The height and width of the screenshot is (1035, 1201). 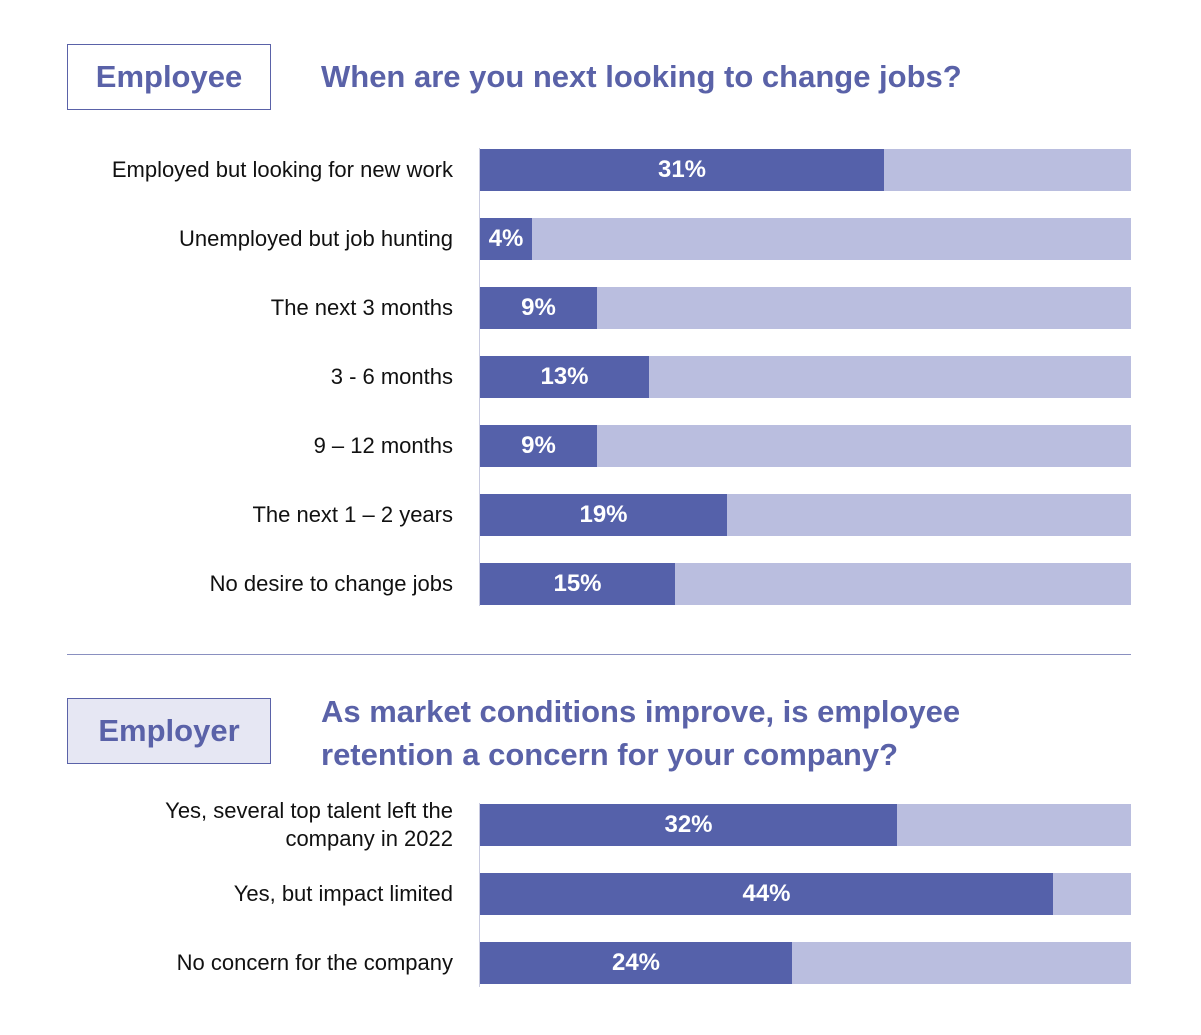 What do you see at coordinates (805, 239) in the screenshot?
I see `employee-bar-track: 4%` at bounding box center [805, 239].